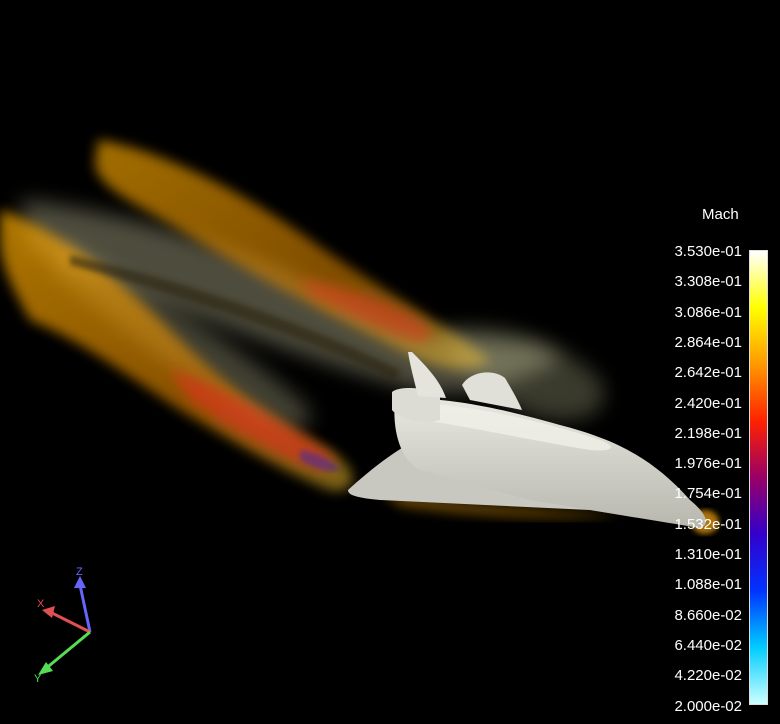 This screenshot has height=724, width=780. I want to click on x-axis-label: X, so click(41, 604).